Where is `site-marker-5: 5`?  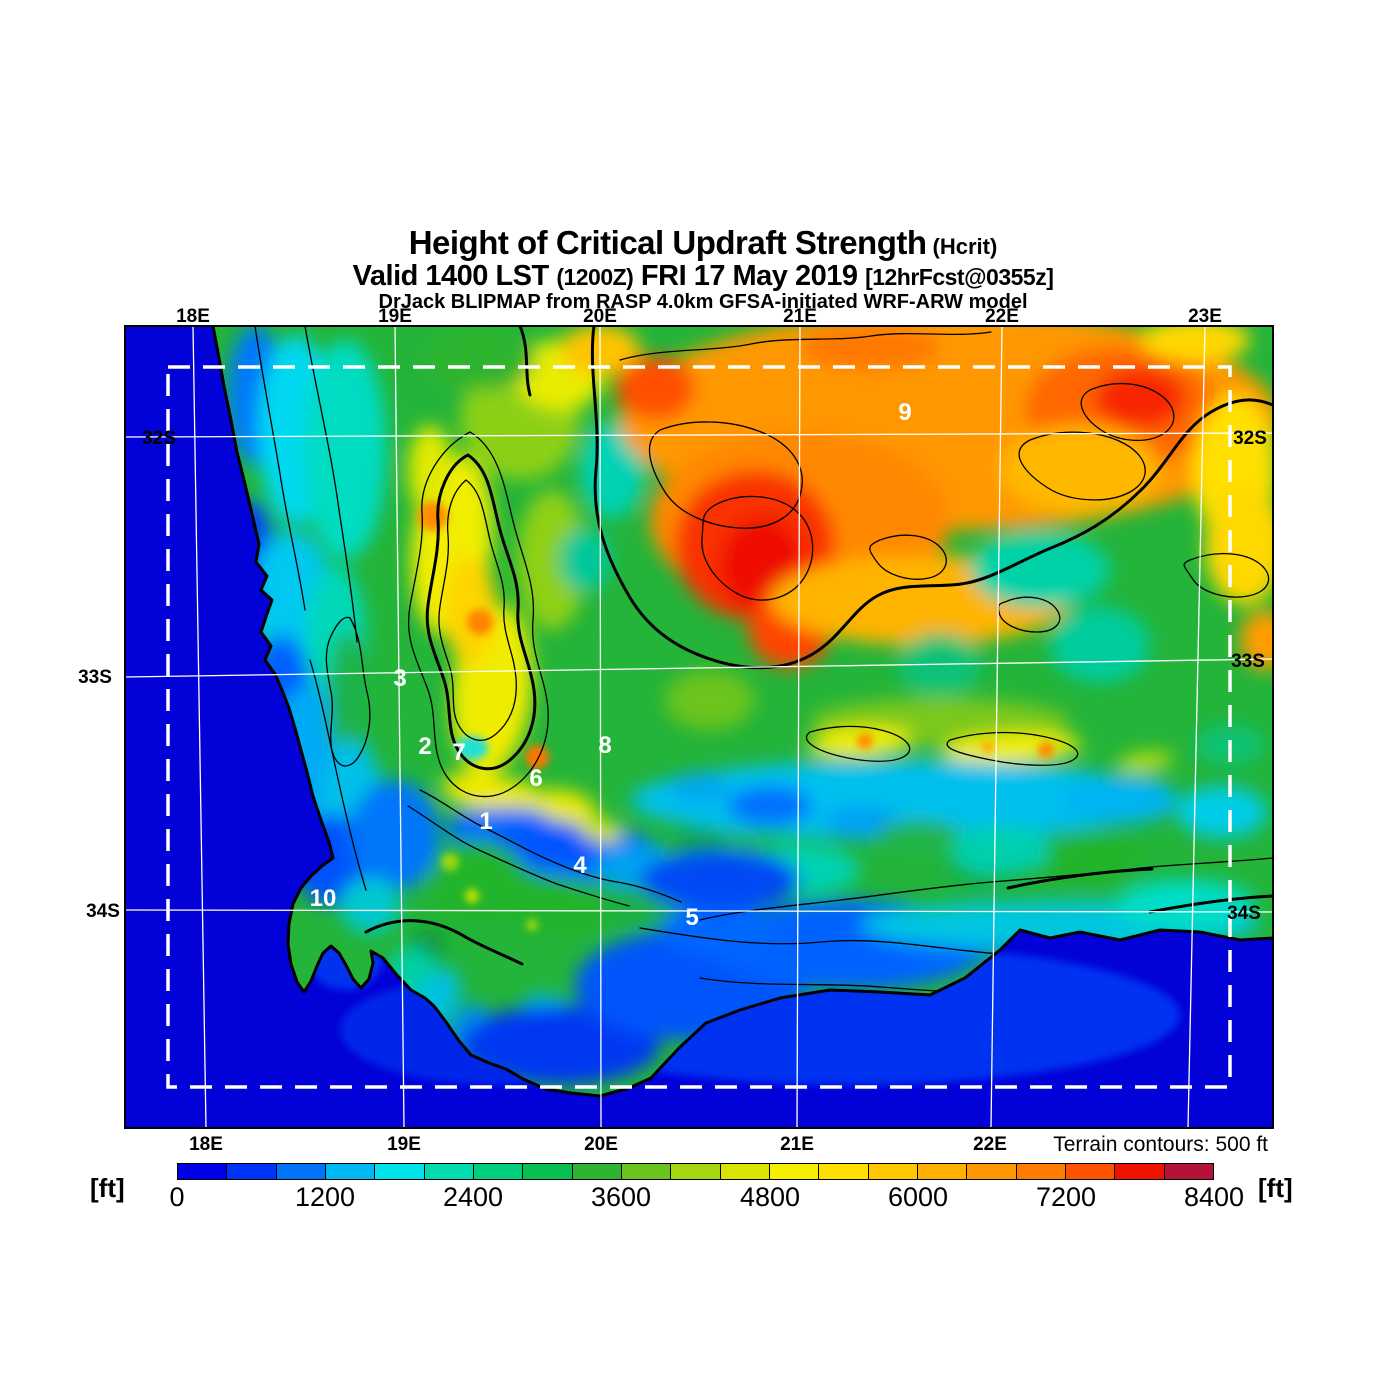
site-marker-5: 5 is located at coordinates (691, 917).